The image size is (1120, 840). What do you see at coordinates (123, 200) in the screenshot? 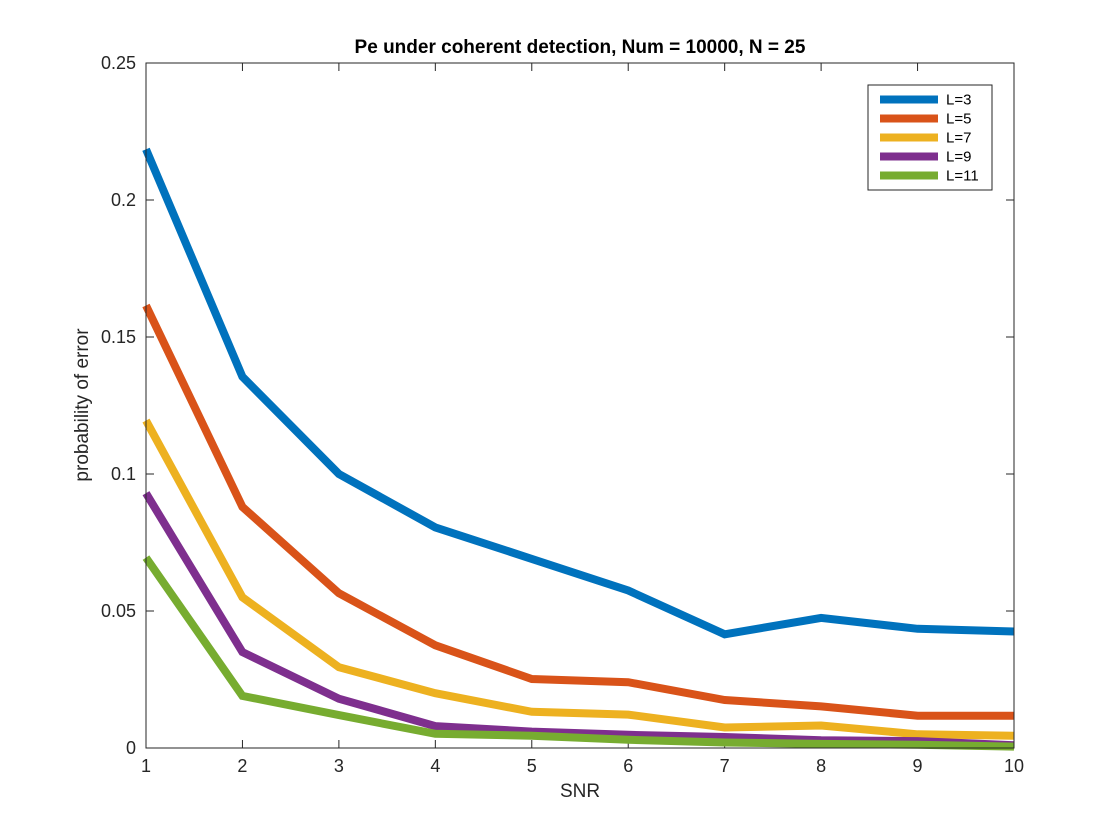
I see `y-tick-label: 0.2` at bounding box center [123, 200].